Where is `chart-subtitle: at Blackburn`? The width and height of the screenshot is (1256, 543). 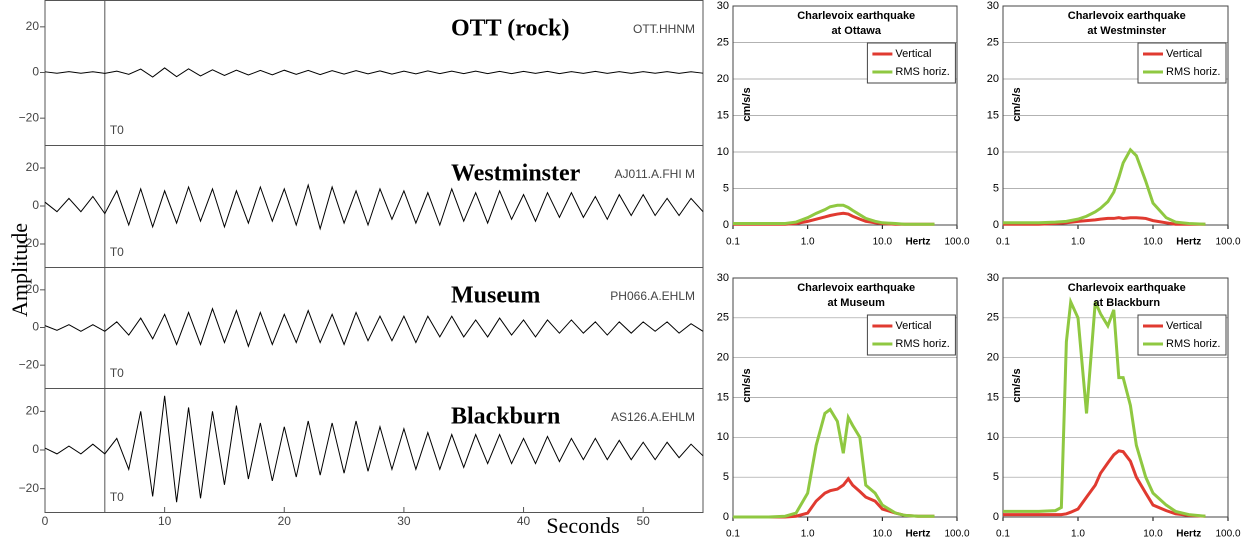
chart-subtitle: at Blackburn is located at coordinates (1126, 303).